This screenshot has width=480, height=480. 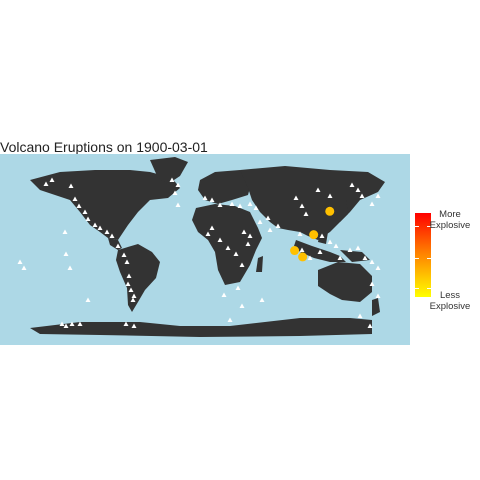 What do you see at coordinates (201, 327) in the screenshot?
I see `antarctica` at bounding box center [201, 327].